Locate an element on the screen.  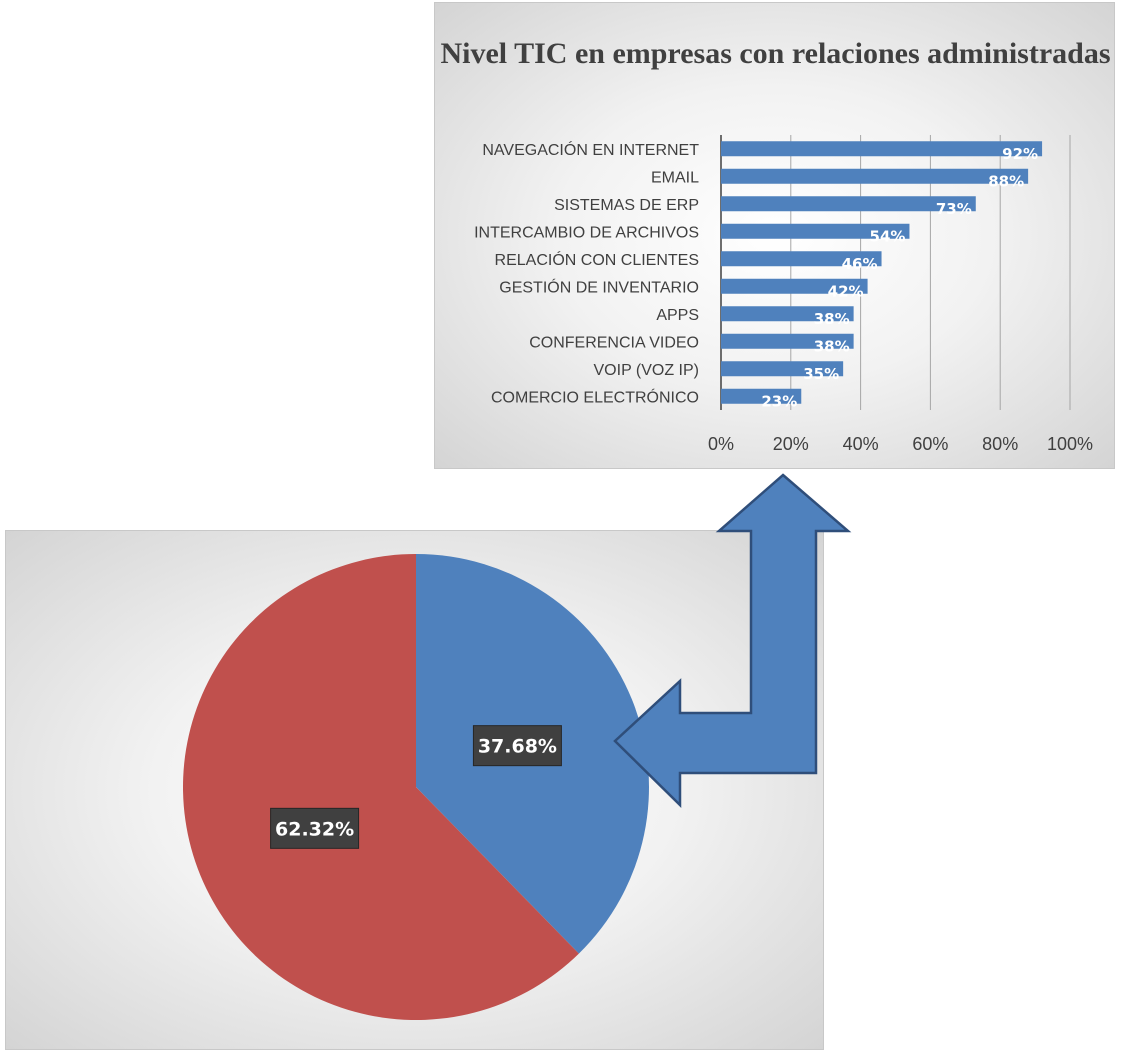
pie-value-label-1: 62.32% is located at coordinates (314, 829).